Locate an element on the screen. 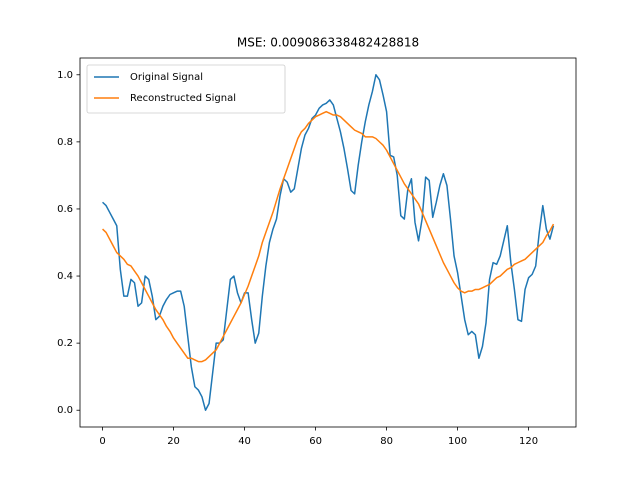  x-tick-label: 40 is located at coordinates (244, 441).